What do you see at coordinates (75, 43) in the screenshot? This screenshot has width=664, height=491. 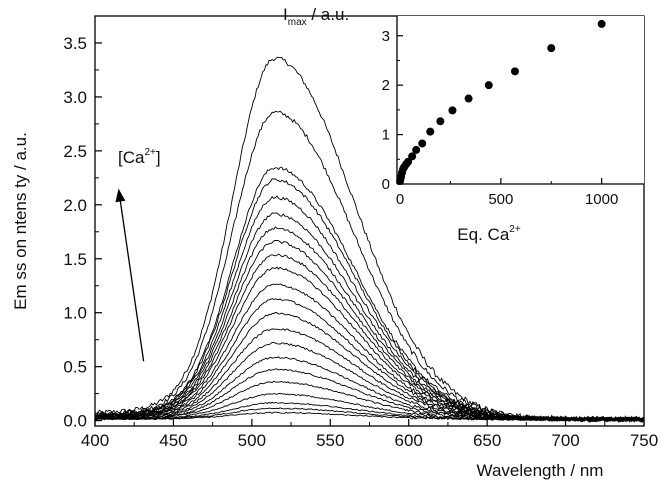 I see `y-tick-label: 3.5` at bounding box center [75, 43].